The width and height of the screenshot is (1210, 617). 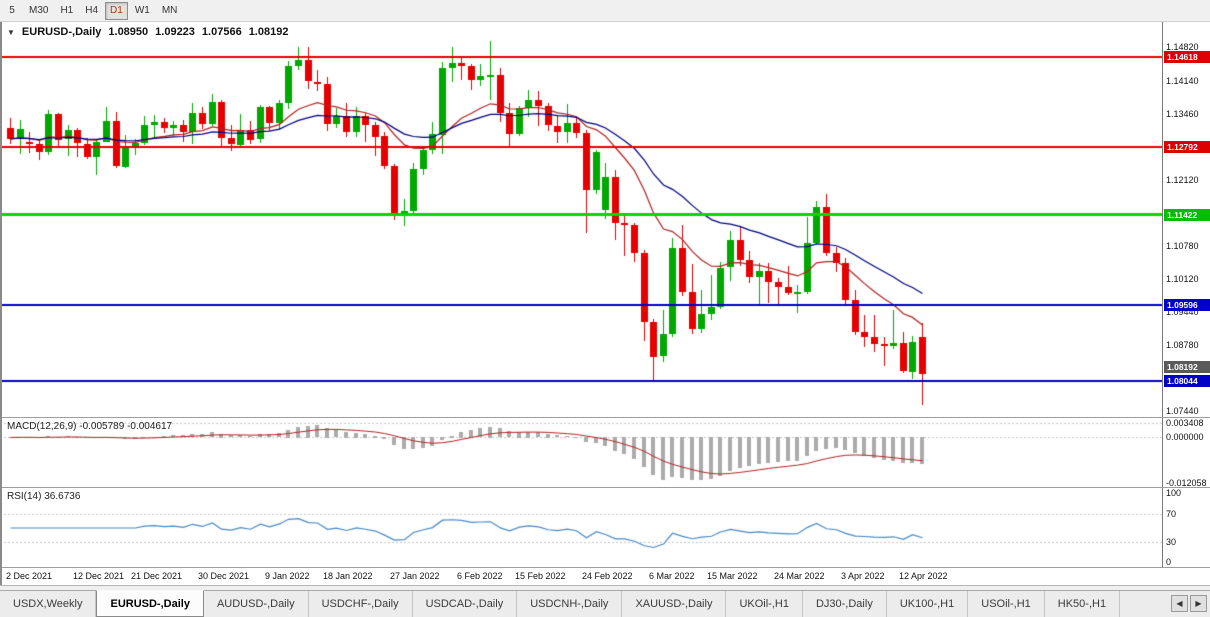 What do you see at coordinates (268, 32) in the screenshot?
I see `ohlc-close: 1.08192` at bounding box center [268, 32].